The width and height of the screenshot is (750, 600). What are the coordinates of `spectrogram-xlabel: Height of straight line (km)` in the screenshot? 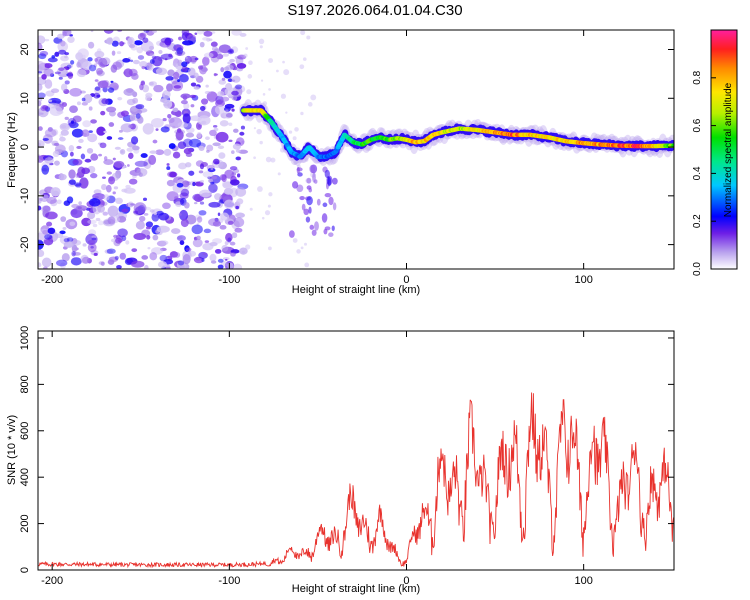 It's located at (356, 290).